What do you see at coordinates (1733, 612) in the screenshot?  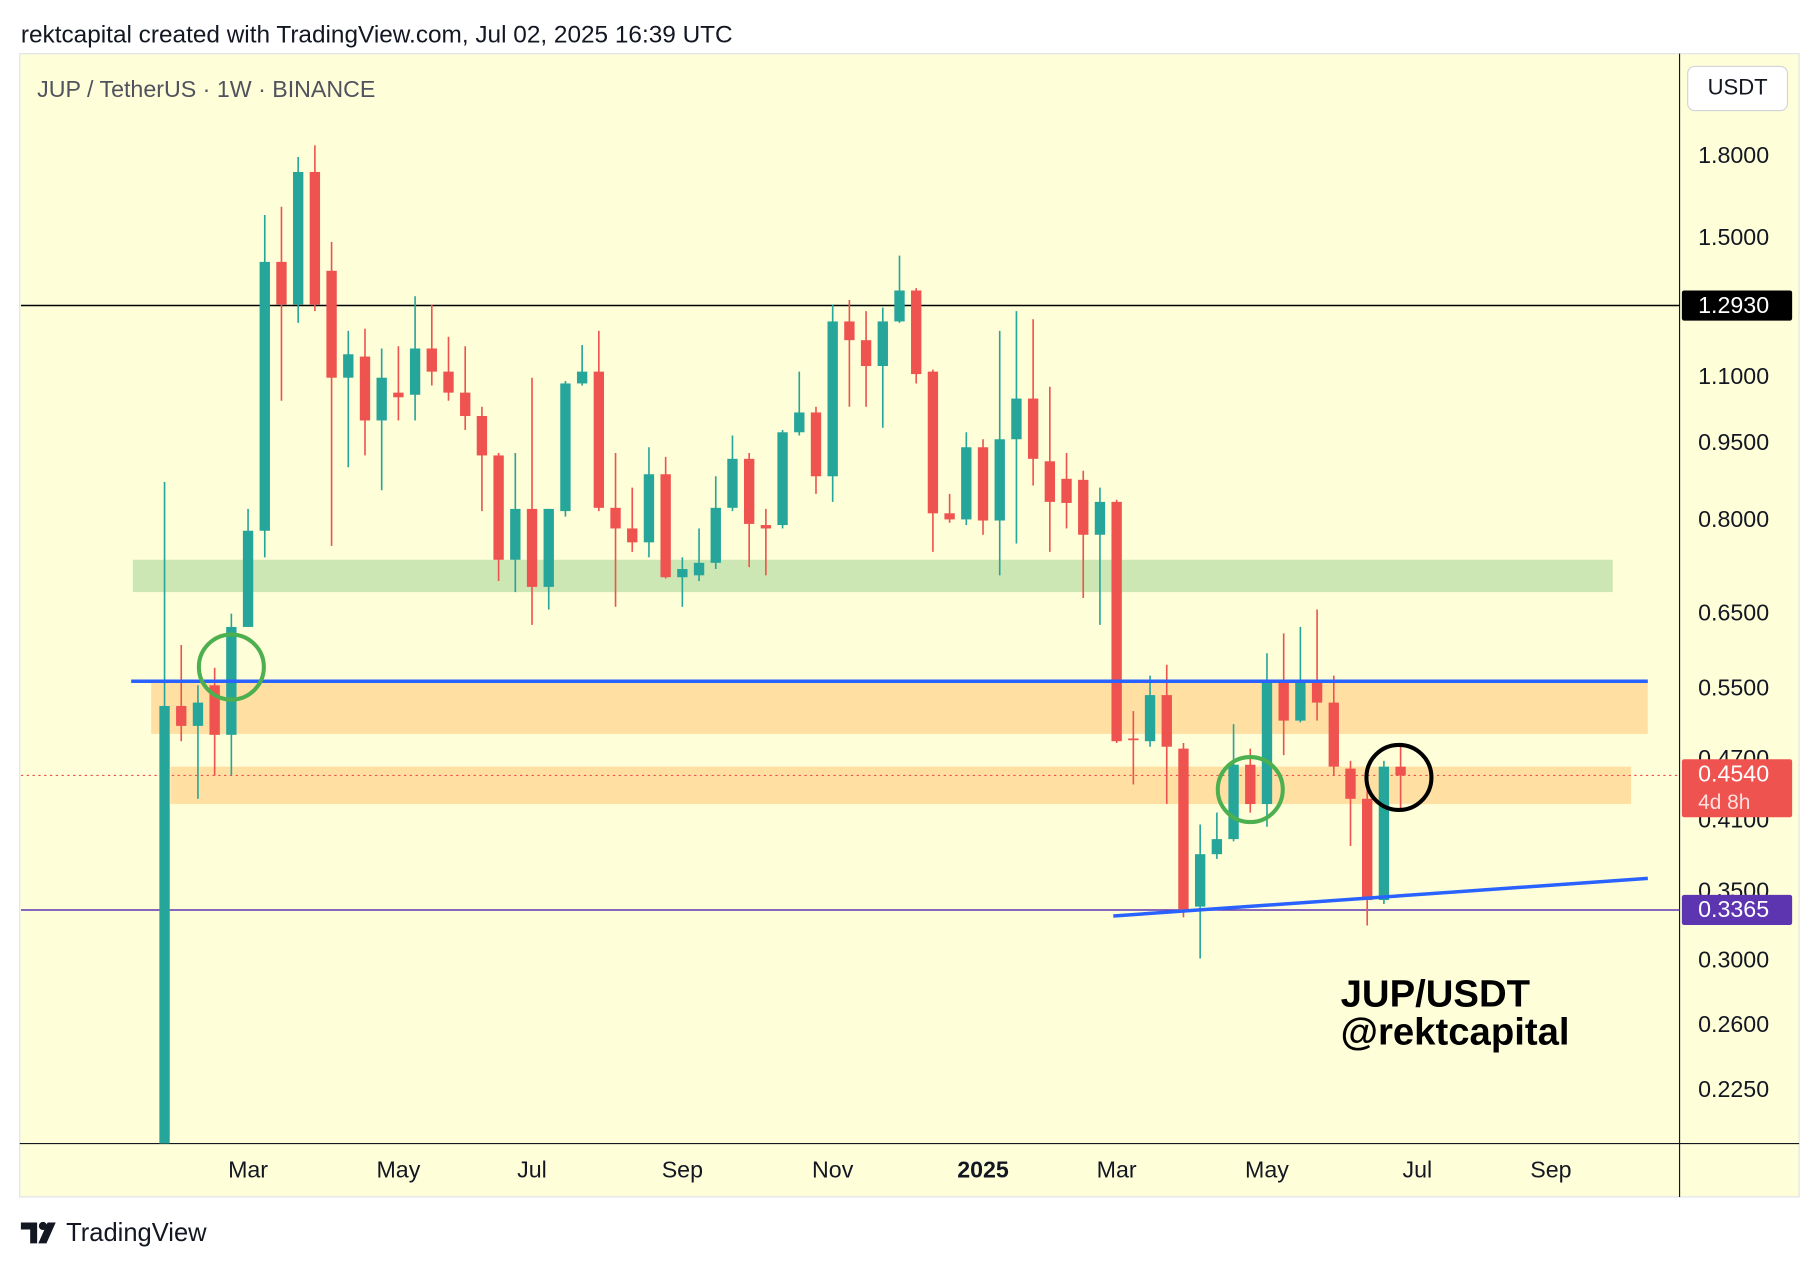 I see `y-tick-label: 0.6500` at bounding box center [1733, 612].